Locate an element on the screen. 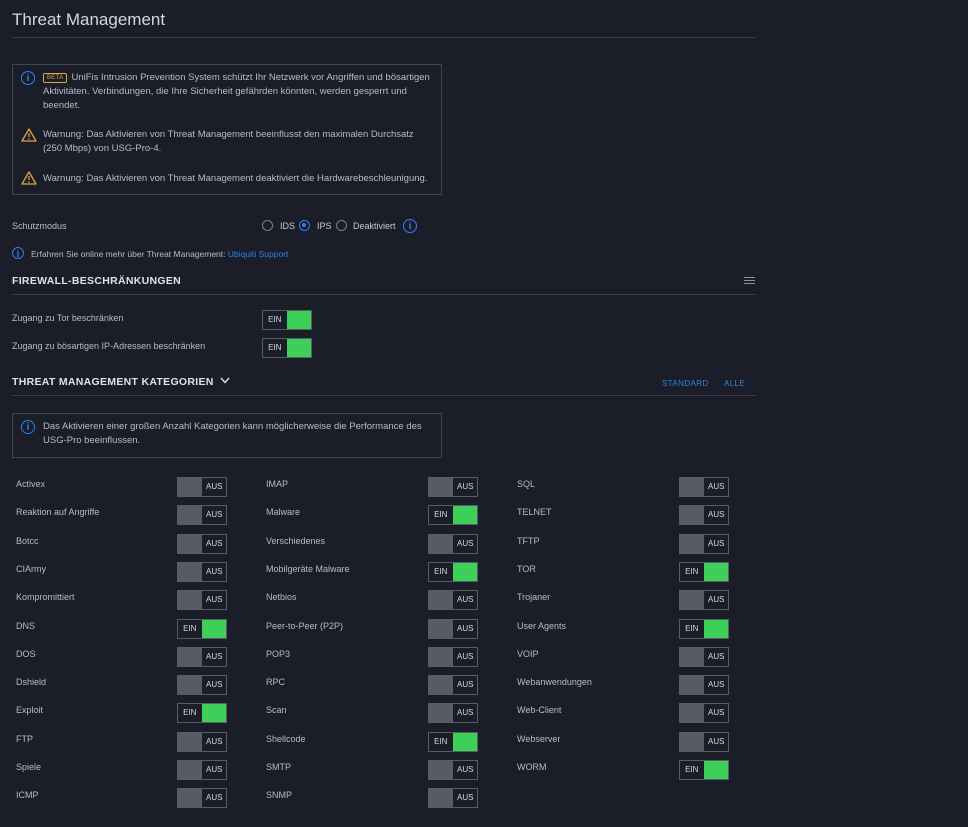  category-label-activex: Activex is located at coordinates (31, 484).